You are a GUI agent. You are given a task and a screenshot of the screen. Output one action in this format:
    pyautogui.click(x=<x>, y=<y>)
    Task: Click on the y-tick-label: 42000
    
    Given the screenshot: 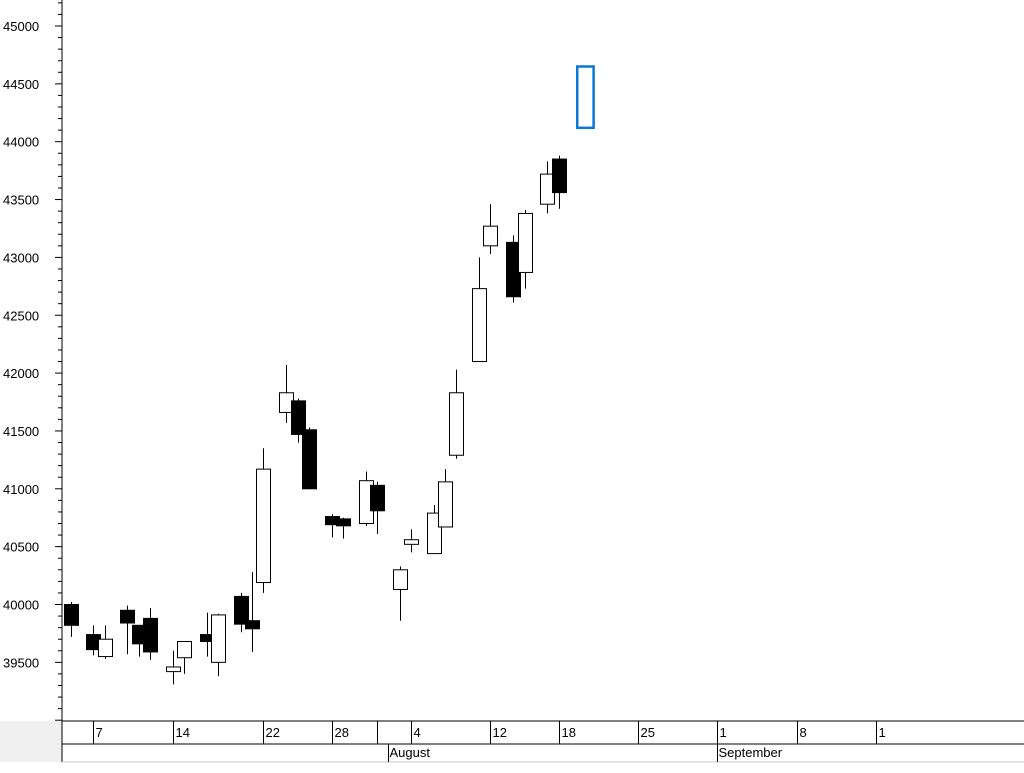 What is the action you would take?
    pyautogui.click(x=21, y=373)
    